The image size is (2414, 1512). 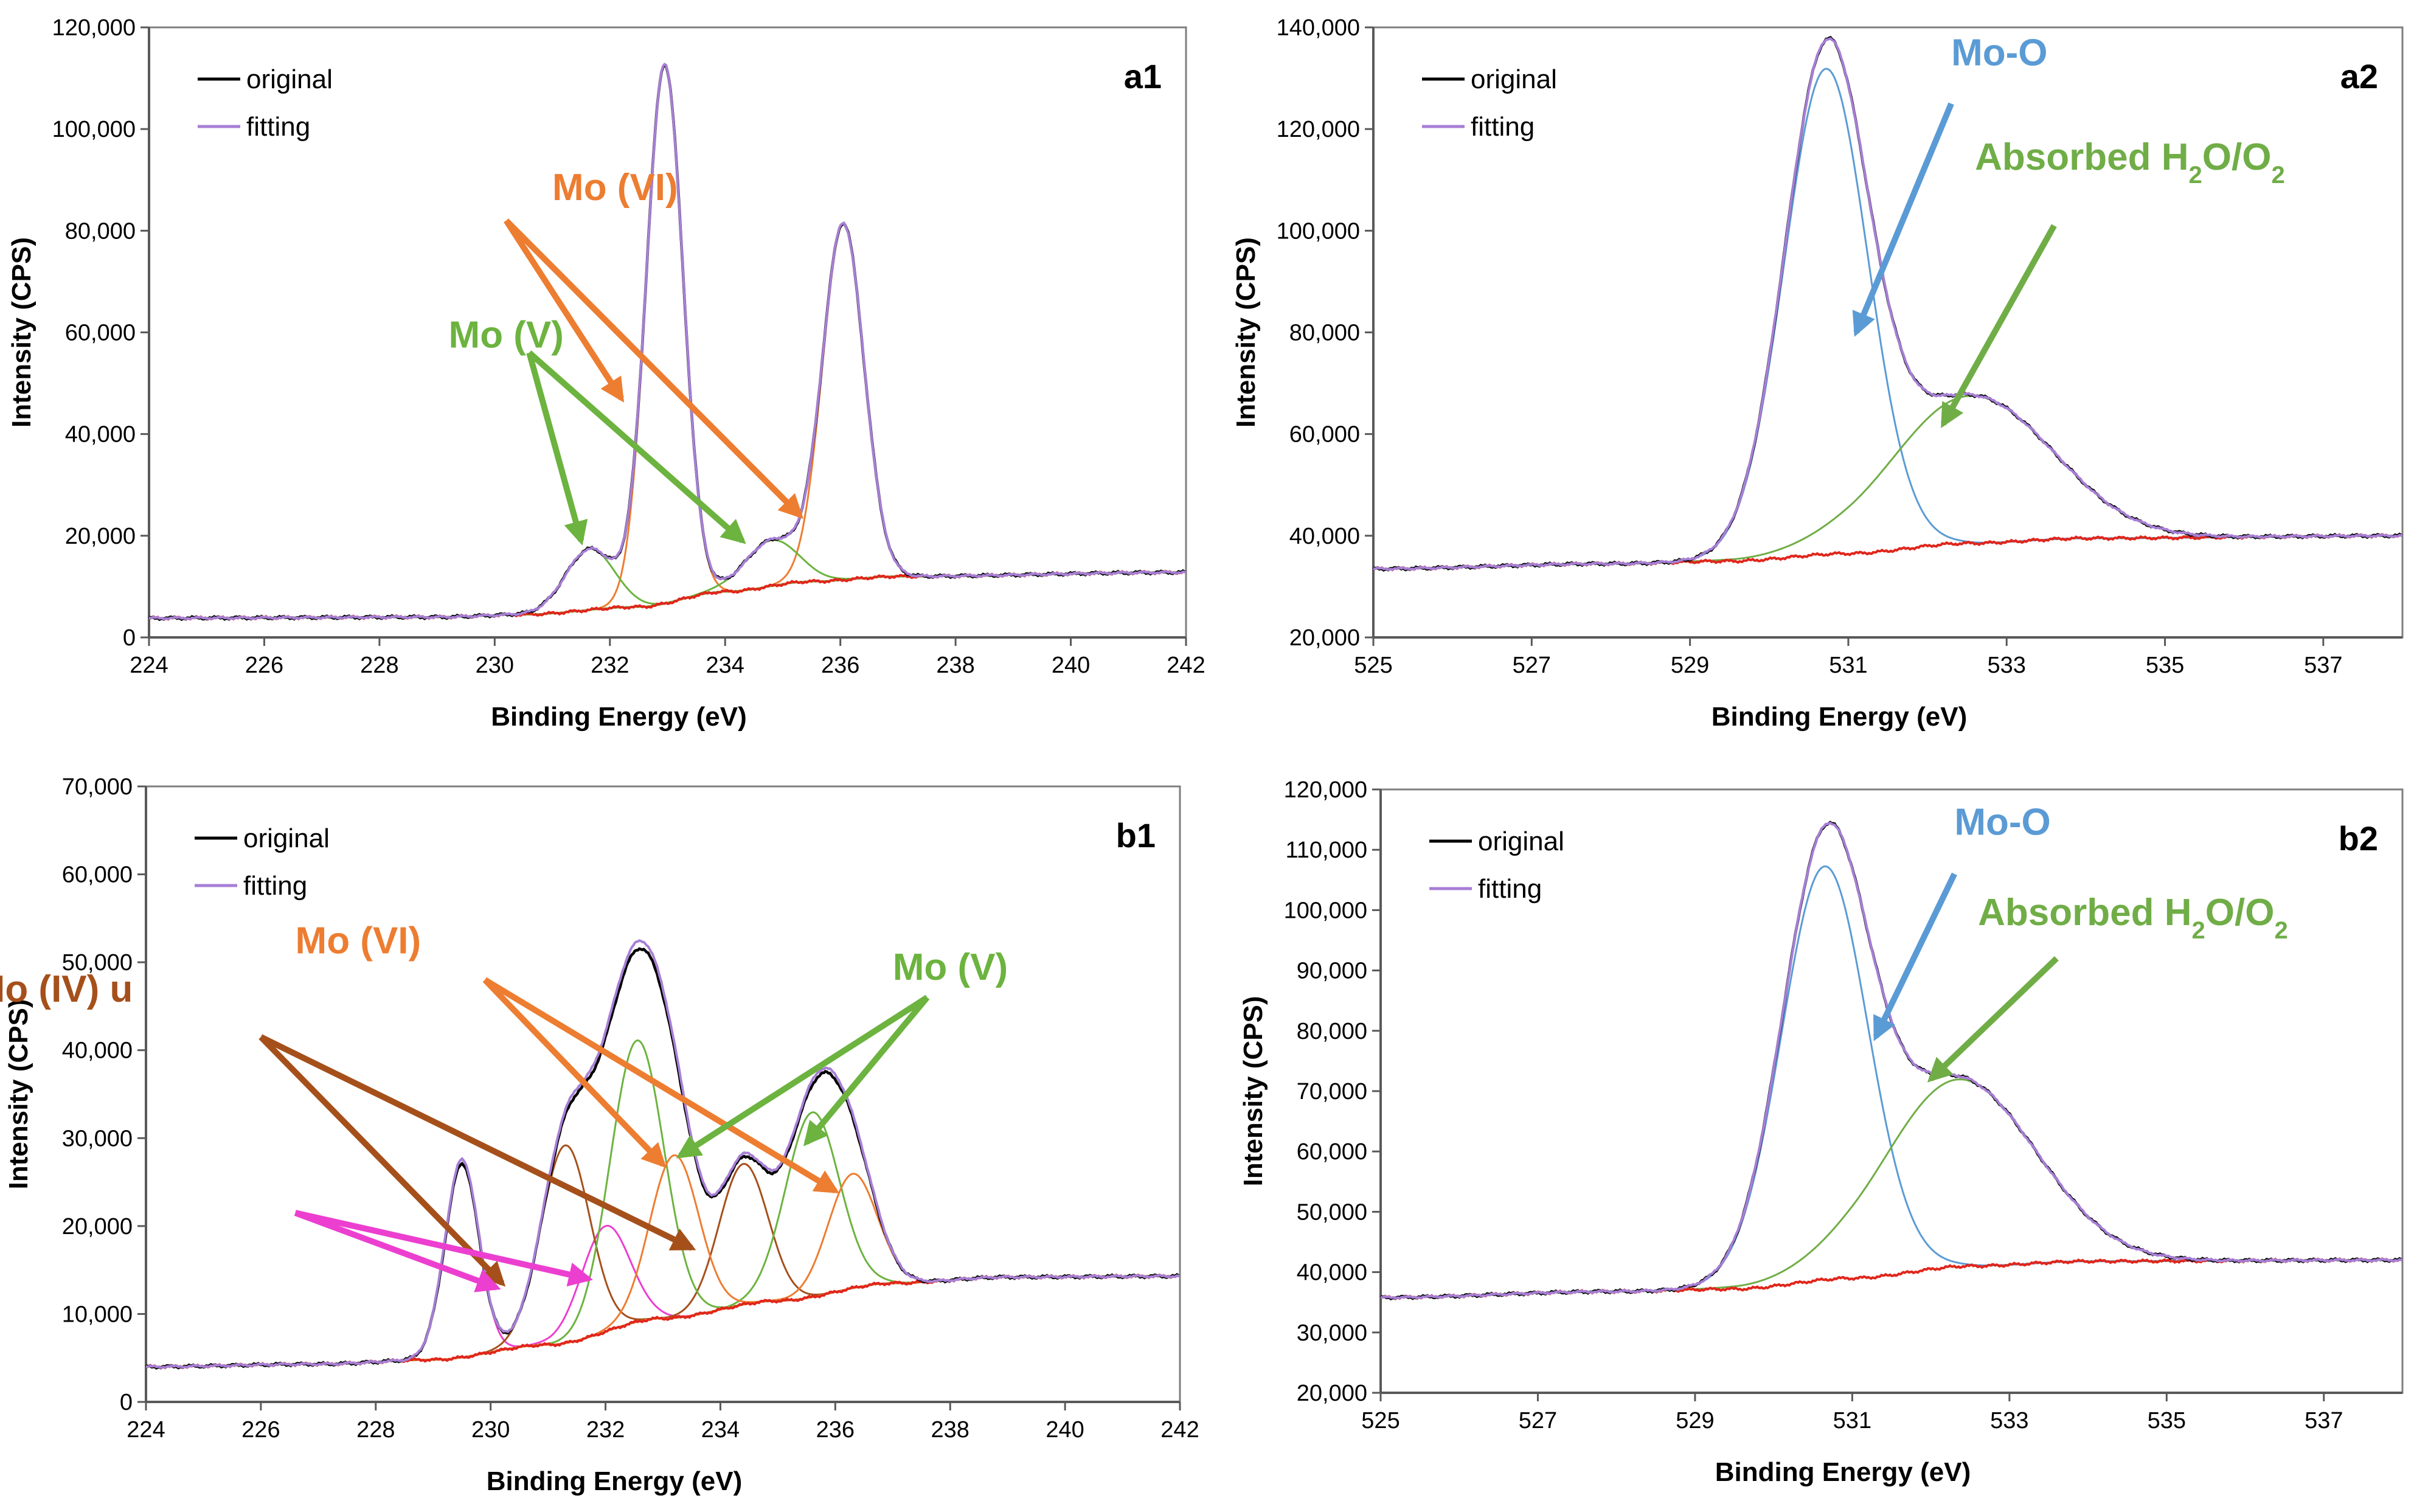 What do you see at coordinates (94, 129) in the screenshot?
I see `y-tick-label: 100,000` at bounding box center [94, 129].